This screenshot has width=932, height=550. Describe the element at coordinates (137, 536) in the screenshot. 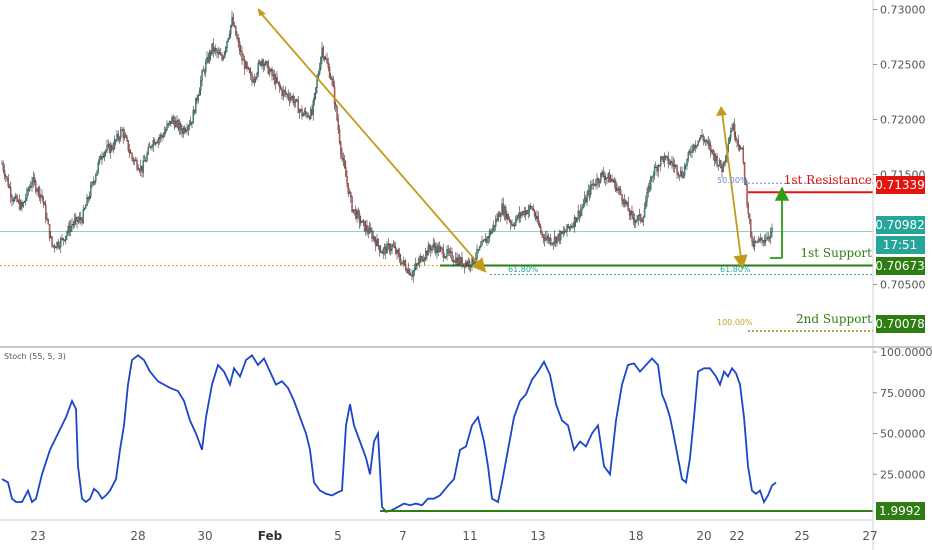

I see `time-tick-label: 28` at that location.